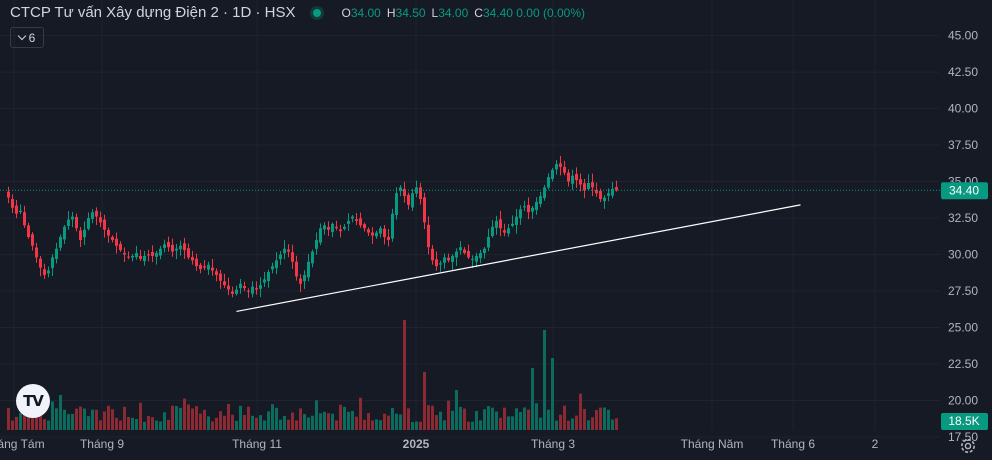 This screenshot has height=460, width=992. What do you see at coordinates (968, 446) in the screenshot?
I see `gear-icon` at bounding box center [968, 446].